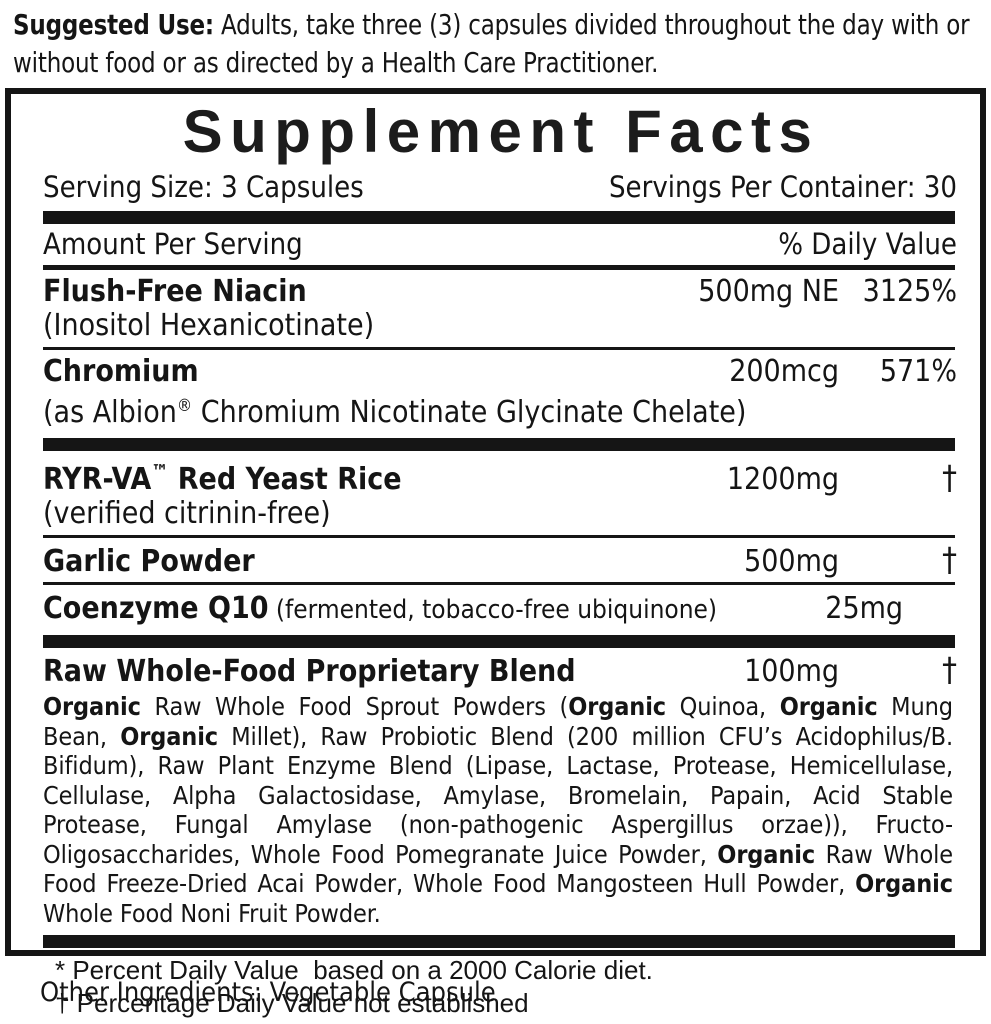  I want to click on nutrient-name: RYR-VA™ Red Yeast Rice, so click(348, 476).